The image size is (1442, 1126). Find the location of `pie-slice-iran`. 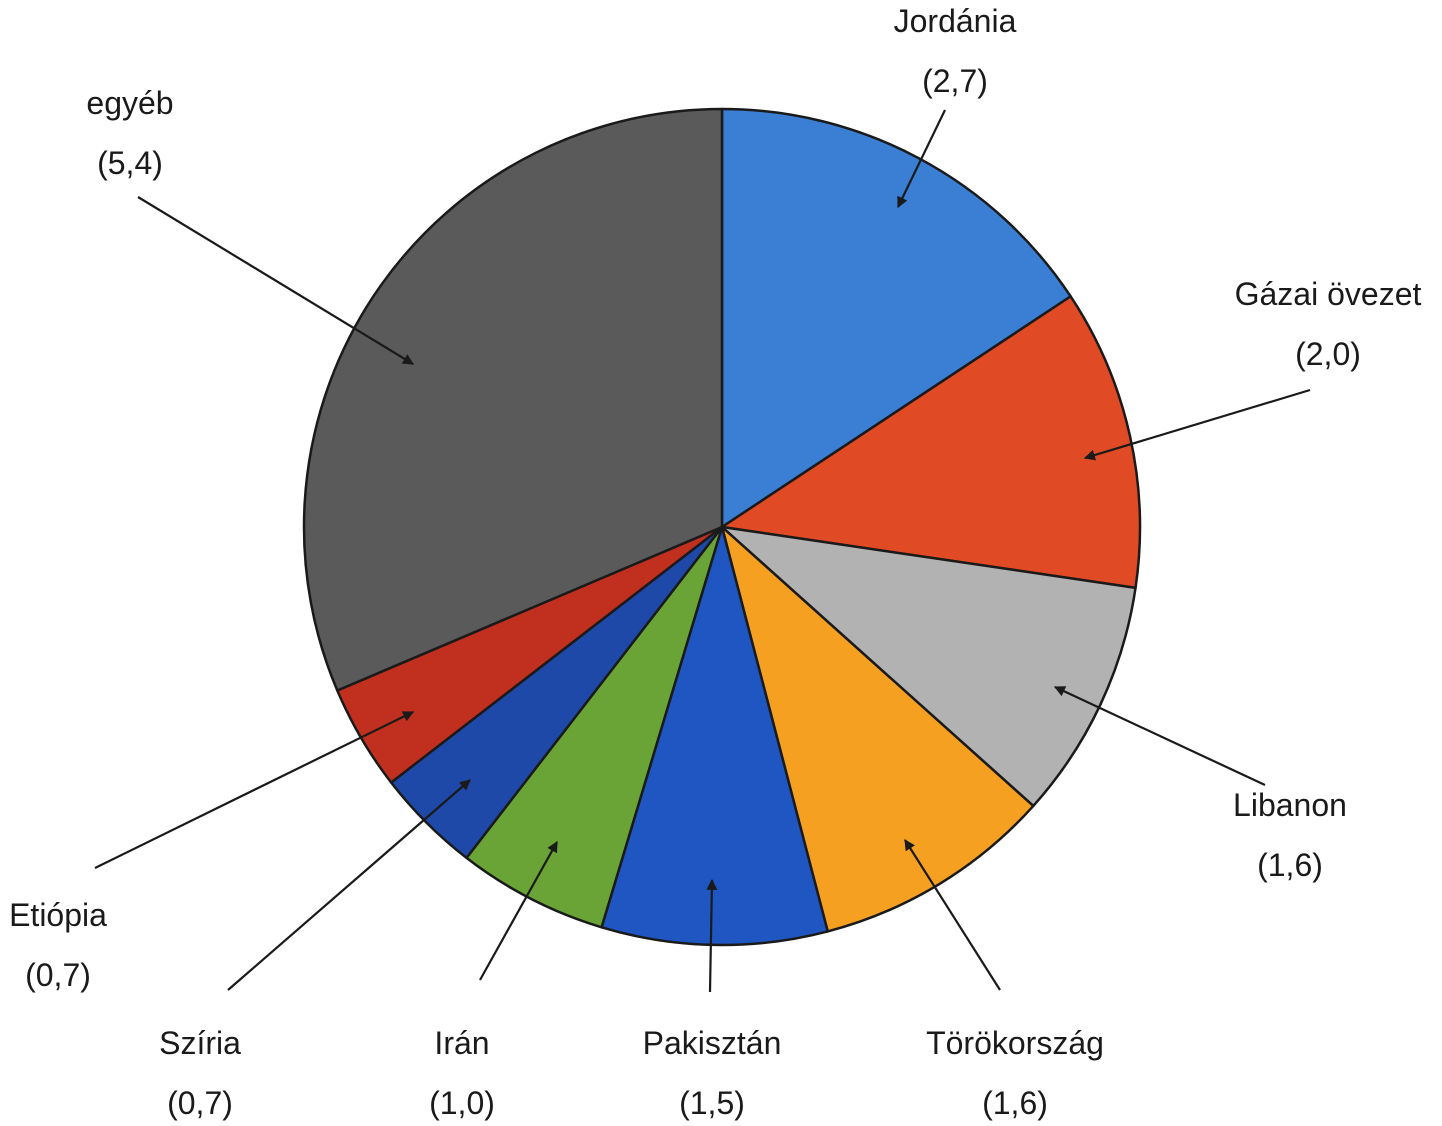

pie-slice-iran is located at coordinates (594, 727).